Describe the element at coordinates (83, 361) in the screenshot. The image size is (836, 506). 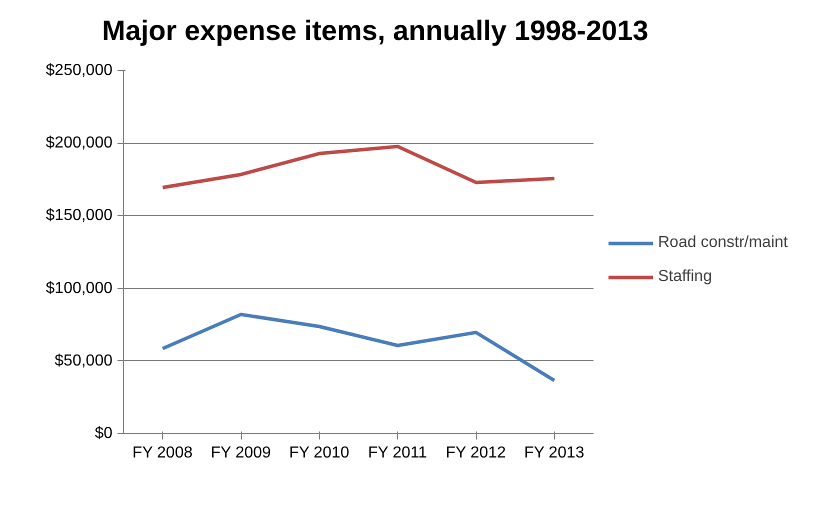
I see `y-tick-label: $50,000` at that location.